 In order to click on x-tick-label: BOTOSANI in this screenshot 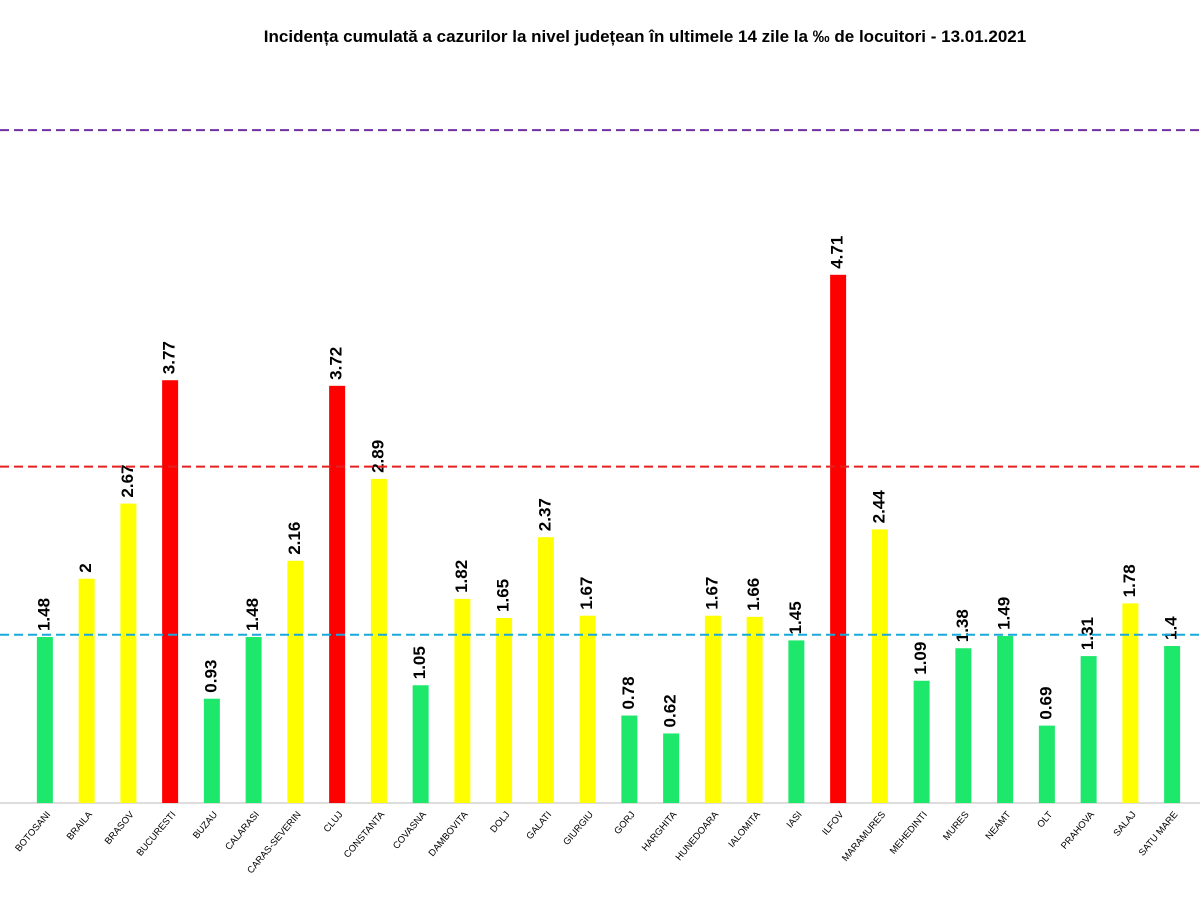, I will do `click(33, 831)`.